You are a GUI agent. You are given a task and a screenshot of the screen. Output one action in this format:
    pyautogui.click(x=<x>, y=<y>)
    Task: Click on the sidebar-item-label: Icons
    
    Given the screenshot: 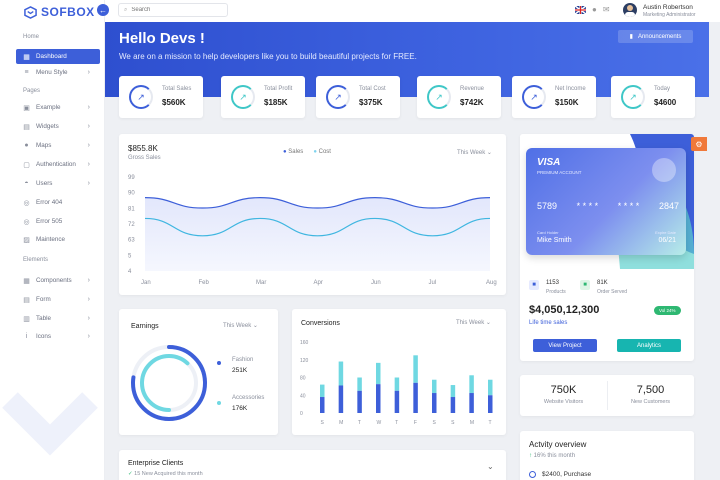 What is the action you would take?
    pyautogui.click(x=44, y=336)
    